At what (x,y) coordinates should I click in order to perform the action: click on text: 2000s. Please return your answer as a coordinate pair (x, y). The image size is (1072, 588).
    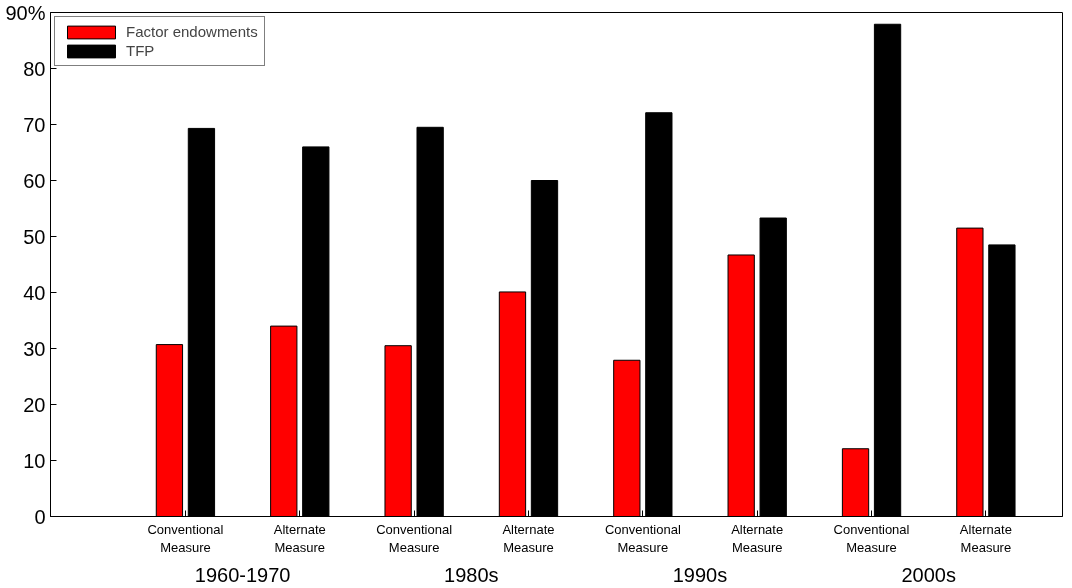
    Looking at the image, I should click on (928, 574).